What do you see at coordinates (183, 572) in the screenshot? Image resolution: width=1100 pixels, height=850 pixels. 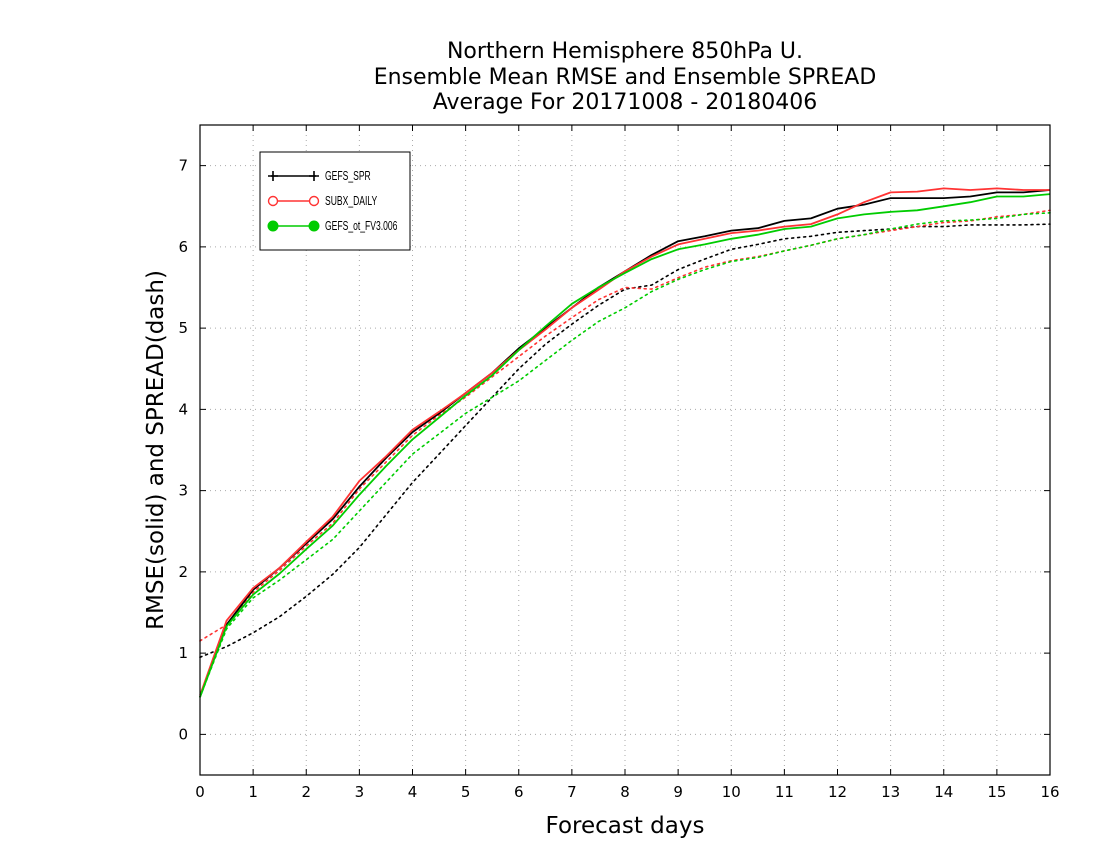 I see `y-tick-label: 2` at bounding box center [183, 572].